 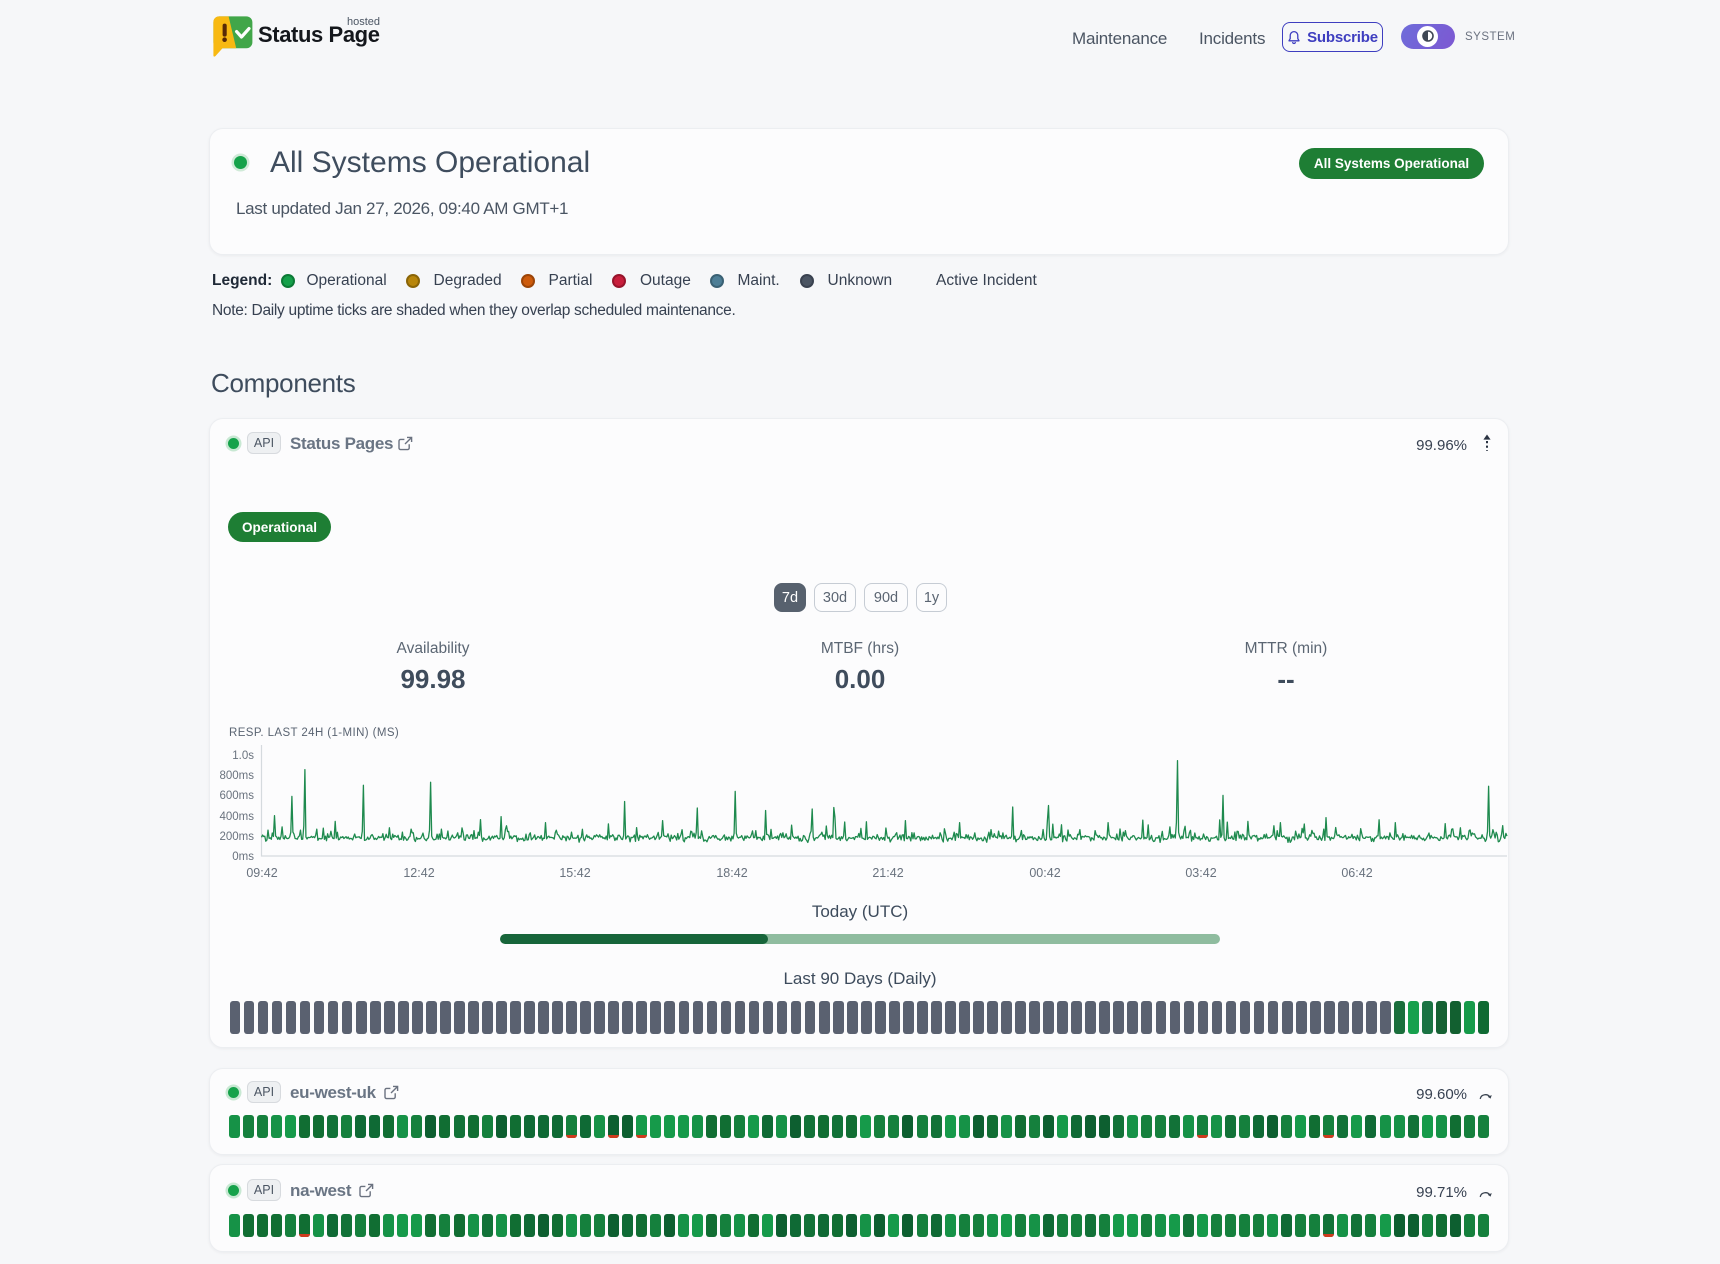 I want to click on svg-text: 21:42, so click(x=887, y=873).